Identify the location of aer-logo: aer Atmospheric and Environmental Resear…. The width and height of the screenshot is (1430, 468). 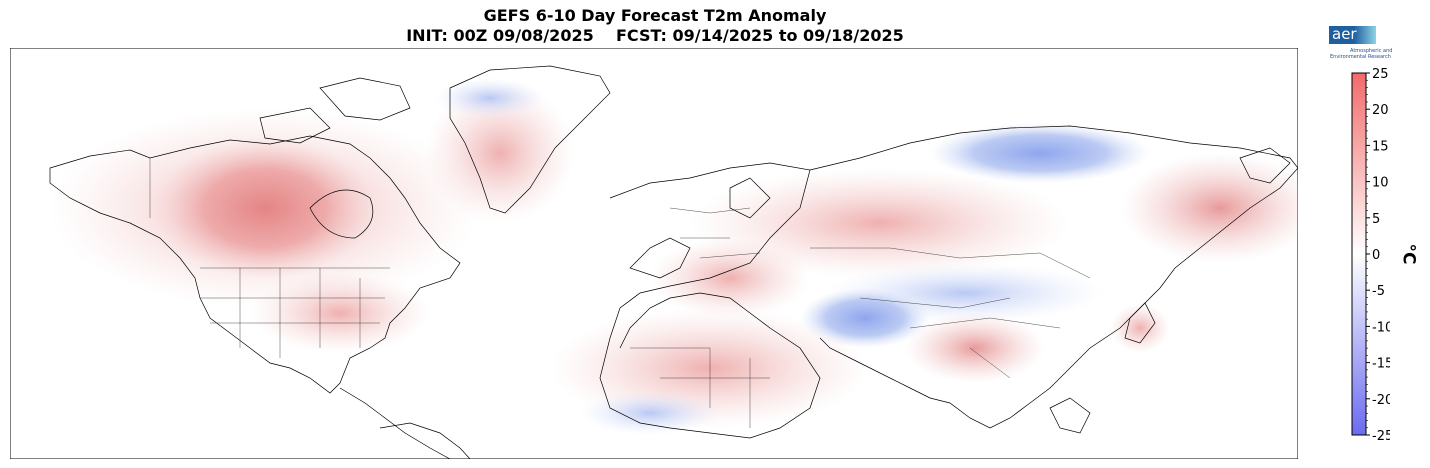
(1366, 44).